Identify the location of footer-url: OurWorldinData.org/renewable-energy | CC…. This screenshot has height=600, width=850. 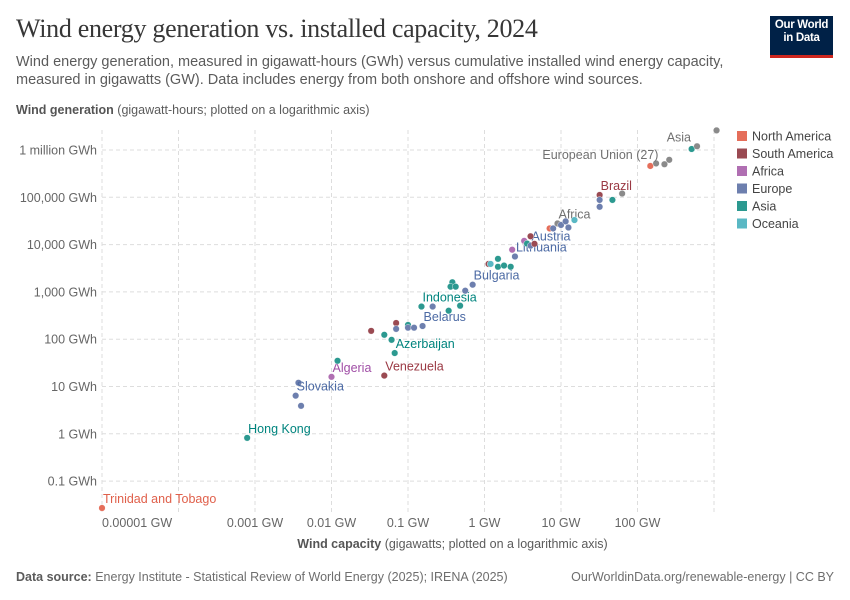
(702, 577).